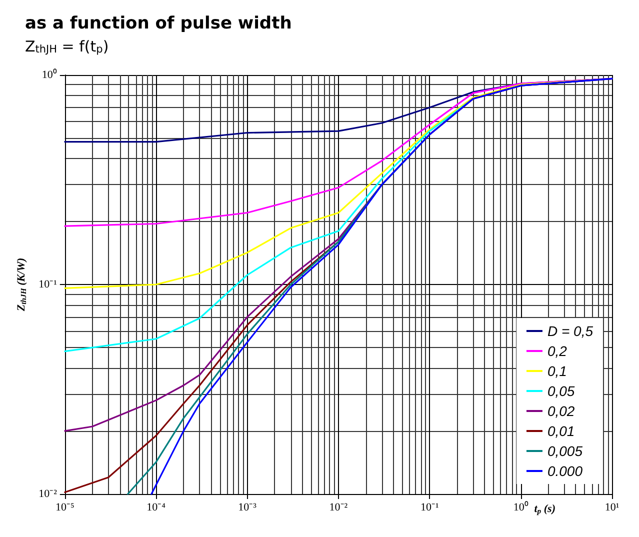 This screenshot has width=639, height=537. Describe the element at coordinates (158, 24) in the screenshot. I see `chart-title: as a function of pulse width` at that location.